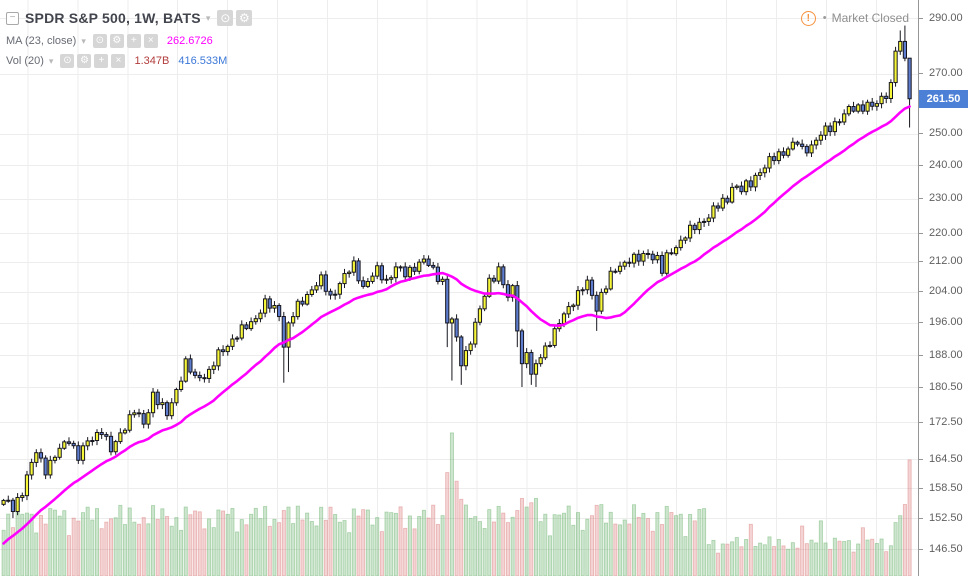  I want to click on volume-visibility-icon: ⊙, so click(67, 61).